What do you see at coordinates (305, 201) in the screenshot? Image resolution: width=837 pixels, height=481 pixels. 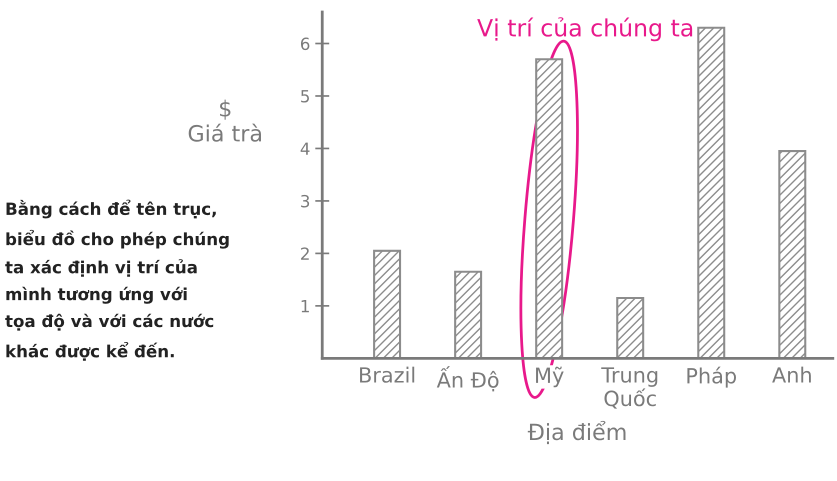 I see `y-tick-label: 3` at bounding box center [305, 201].